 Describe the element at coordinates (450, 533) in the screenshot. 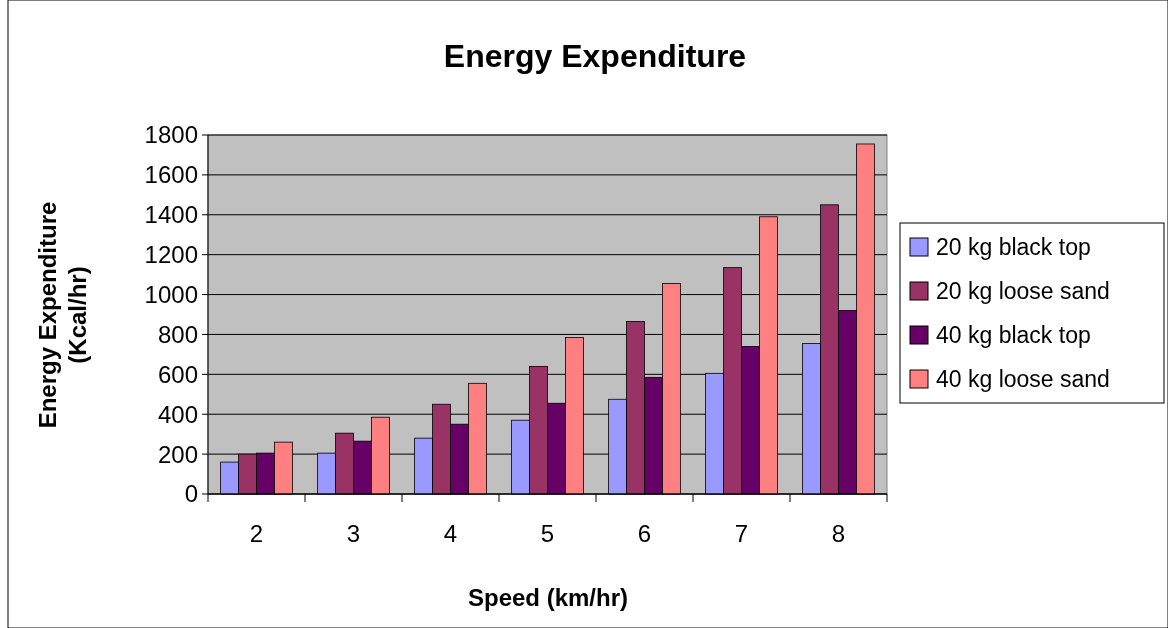

I see `x-tick-label: 4` at that location.